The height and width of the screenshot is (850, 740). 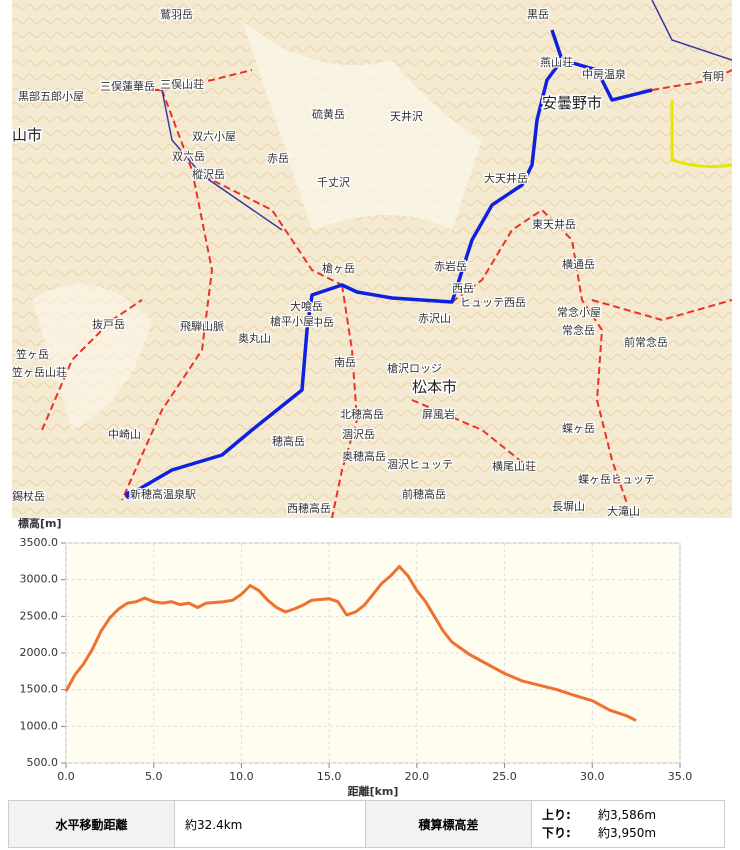 What do you see at coordinates (40, 524) in the screenshot?
I see `y-axis-label: 標高[m]` at bounding box center [40, 524].